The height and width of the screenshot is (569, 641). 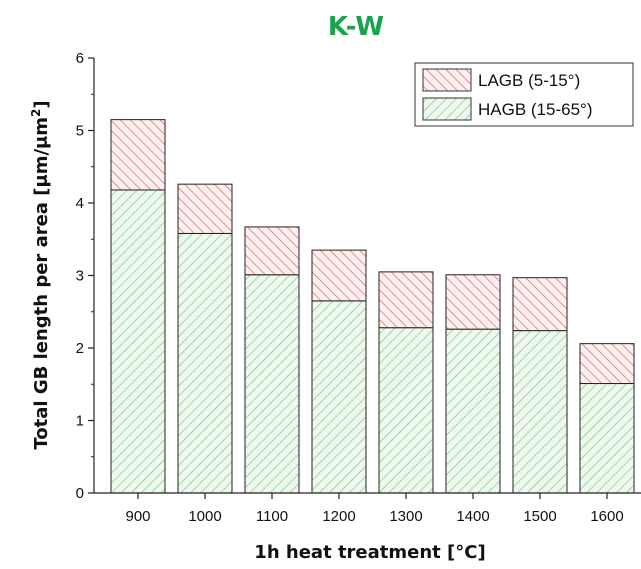 I want to click on x-tick-label-1200: 1200, so click(x=338, y=516).